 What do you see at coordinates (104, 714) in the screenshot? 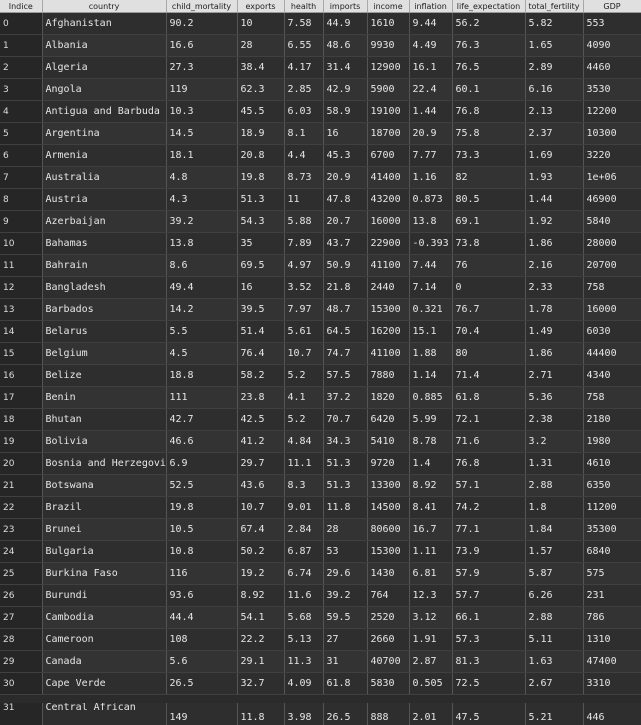
I see `cell-country: Central African` at bounding box center [104, 714].